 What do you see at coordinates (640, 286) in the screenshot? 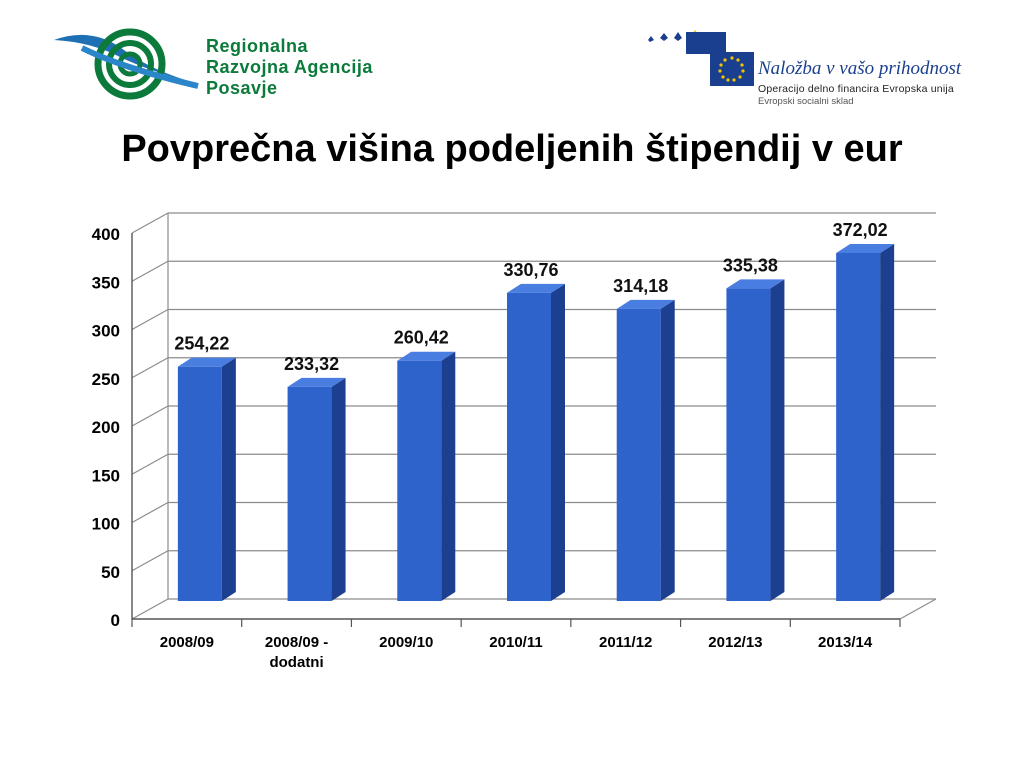
I see `data-label: 314,18` at bounding box center [640, 286].